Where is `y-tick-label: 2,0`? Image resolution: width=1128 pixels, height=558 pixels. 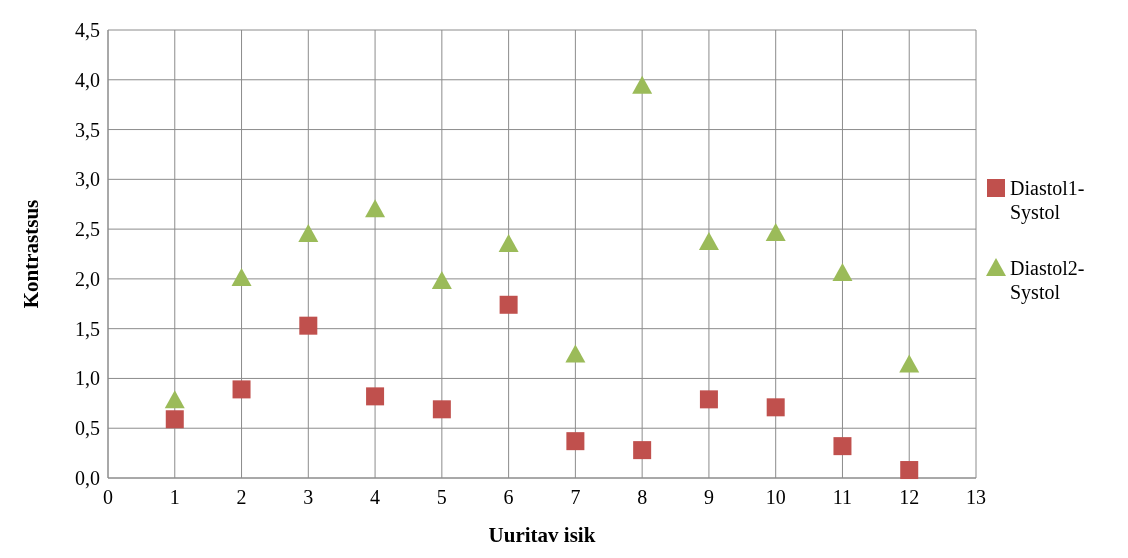 y-tick-label: 2,0 is located at coordinates (87, 278).